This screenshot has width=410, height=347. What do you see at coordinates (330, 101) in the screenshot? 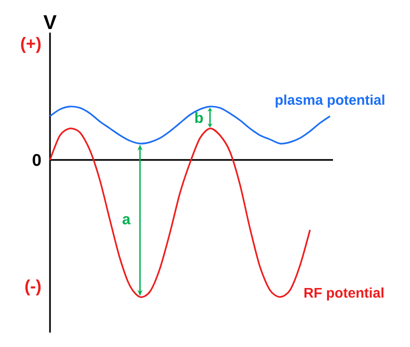
I see `series-label: plasma potential` at bounding box center [330, 101].